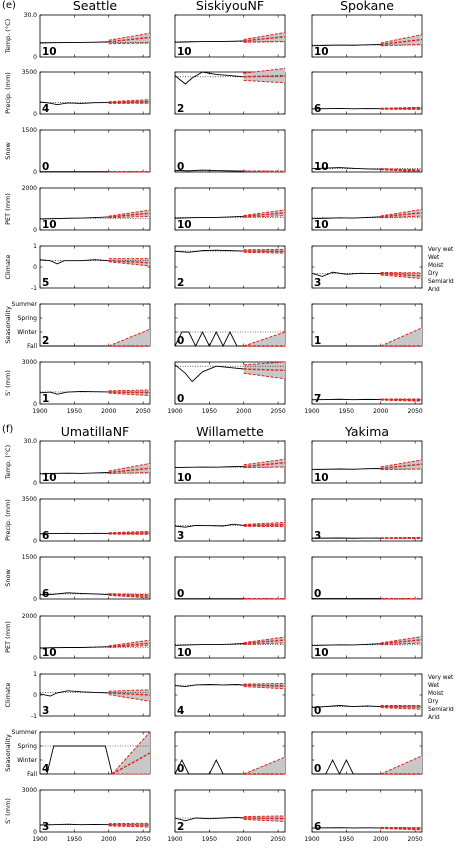 This screenshot has height=850, width=456. What do you see at coordinates (434, 718) in the screenshot?
I see `climate-class-label: Arid` at bounding box center [434, 718].